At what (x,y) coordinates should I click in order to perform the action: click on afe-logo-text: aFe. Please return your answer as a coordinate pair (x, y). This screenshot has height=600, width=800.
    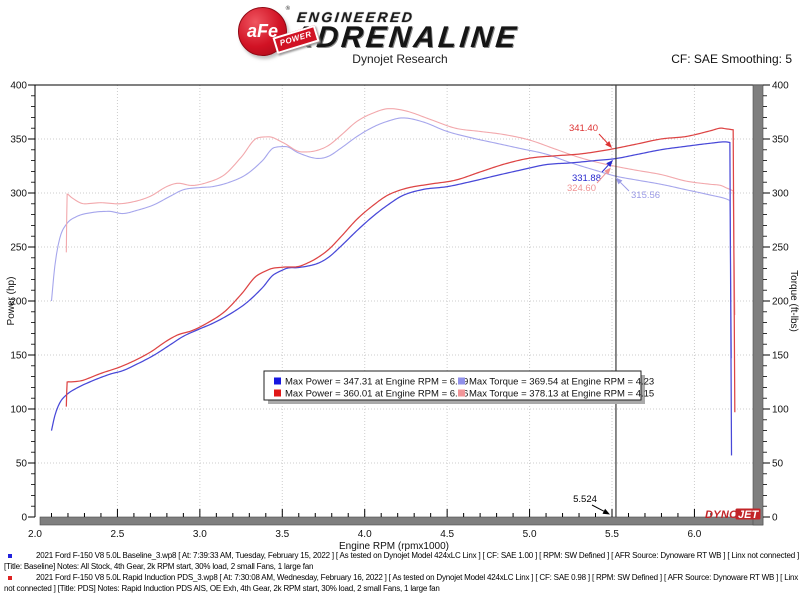
    Looking at the image, I should click on (262, 31).